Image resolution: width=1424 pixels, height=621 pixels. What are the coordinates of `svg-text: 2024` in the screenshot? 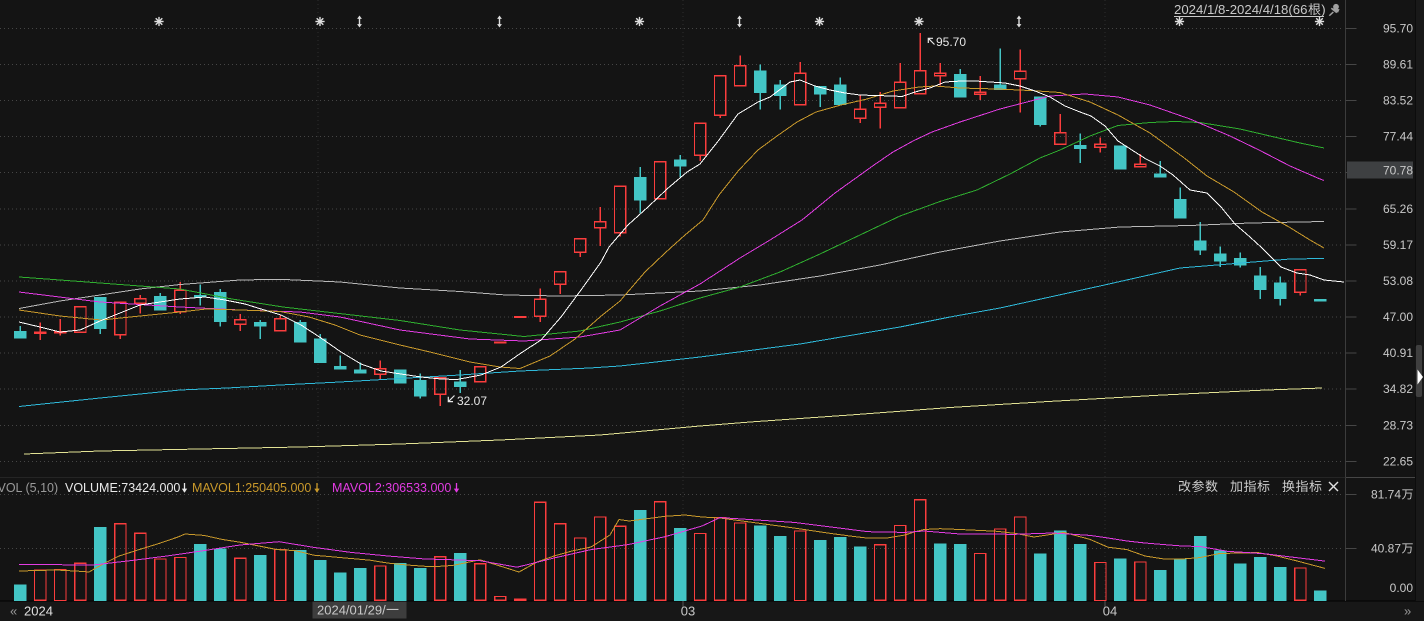 It's located at (38, 611).